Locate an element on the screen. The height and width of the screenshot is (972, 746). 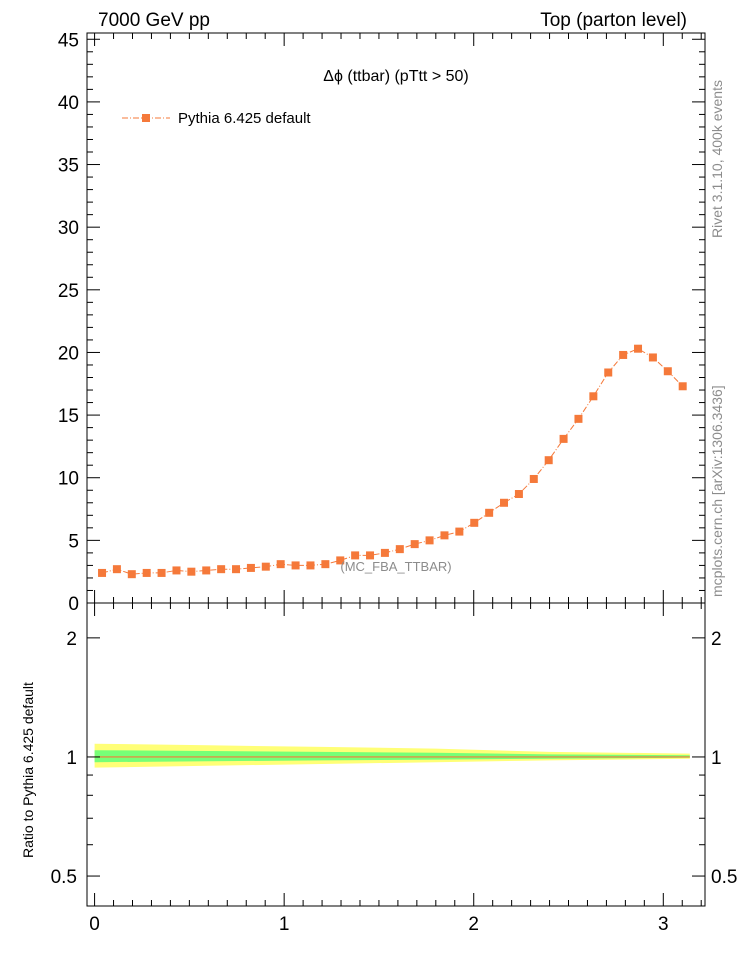
y-tick-label: 45 is located at coordinates (68, 40).